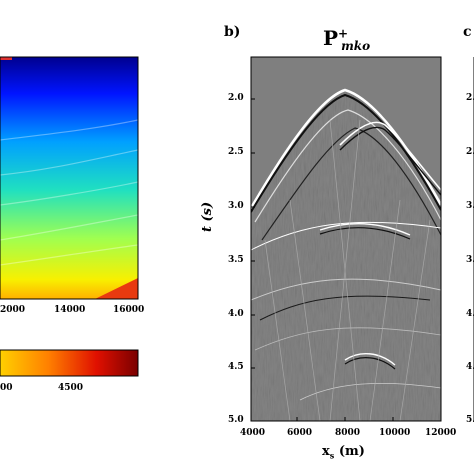  I want to click on xlabel-main: x, so click(326, 451).